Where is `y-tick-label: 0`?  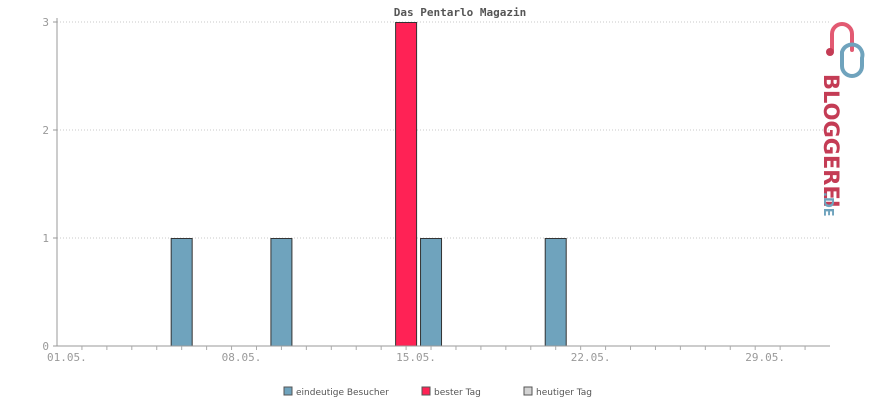
y-tick-label: 0 is located at coordinates (45, 346).